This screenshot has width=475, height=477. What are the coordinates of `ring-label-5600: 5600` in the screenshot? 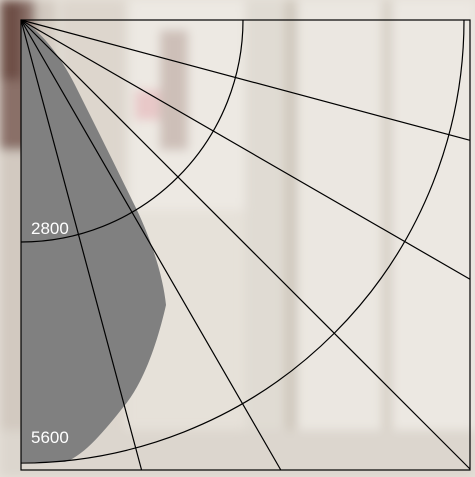 It's located at (50, 437).